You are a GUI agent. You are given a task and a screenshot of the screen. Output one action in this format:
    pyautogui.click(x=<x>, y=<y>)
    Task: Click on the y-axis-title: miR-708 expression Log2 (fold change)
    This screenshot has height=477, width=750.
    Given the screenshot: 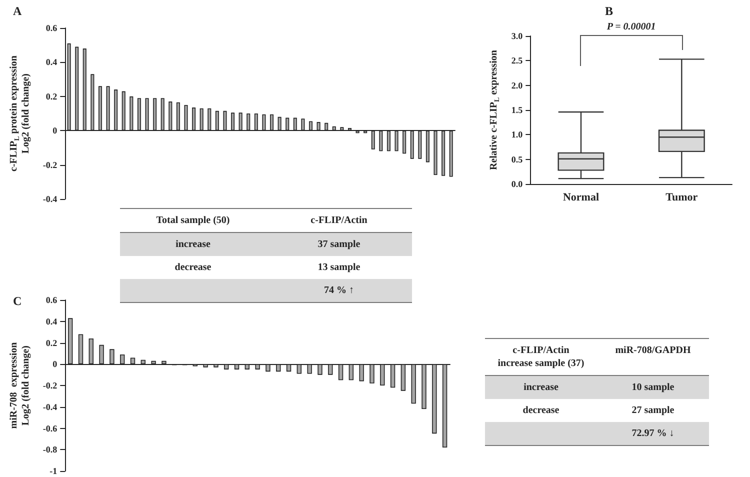 What is the action you would take?
    pyautogui.click(x=20, y=385)
    